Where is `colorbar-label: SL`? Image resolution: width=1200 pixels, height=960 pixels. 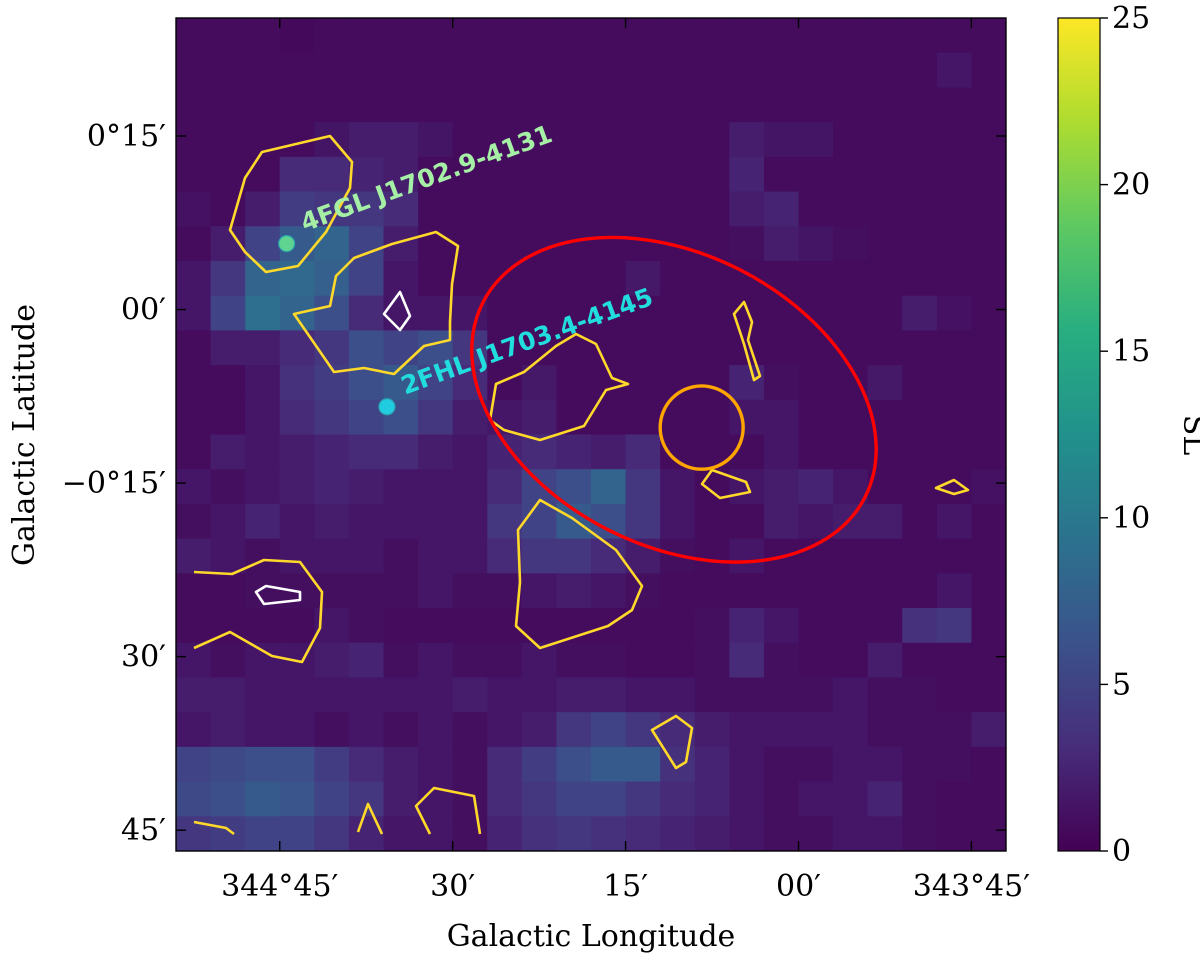 colorbar-label: SL is located at coordinates (1188, 435).